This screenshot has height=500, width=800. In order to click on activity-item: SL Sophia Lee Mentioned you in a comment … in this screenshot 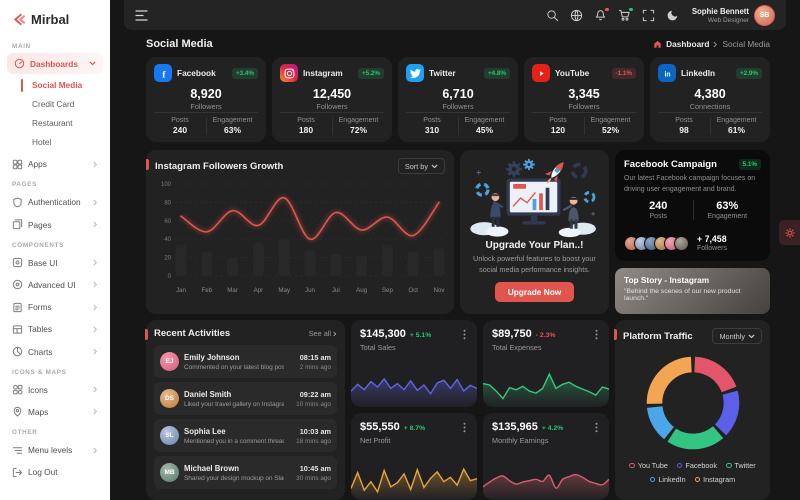, I will do `click(245, 435)`.